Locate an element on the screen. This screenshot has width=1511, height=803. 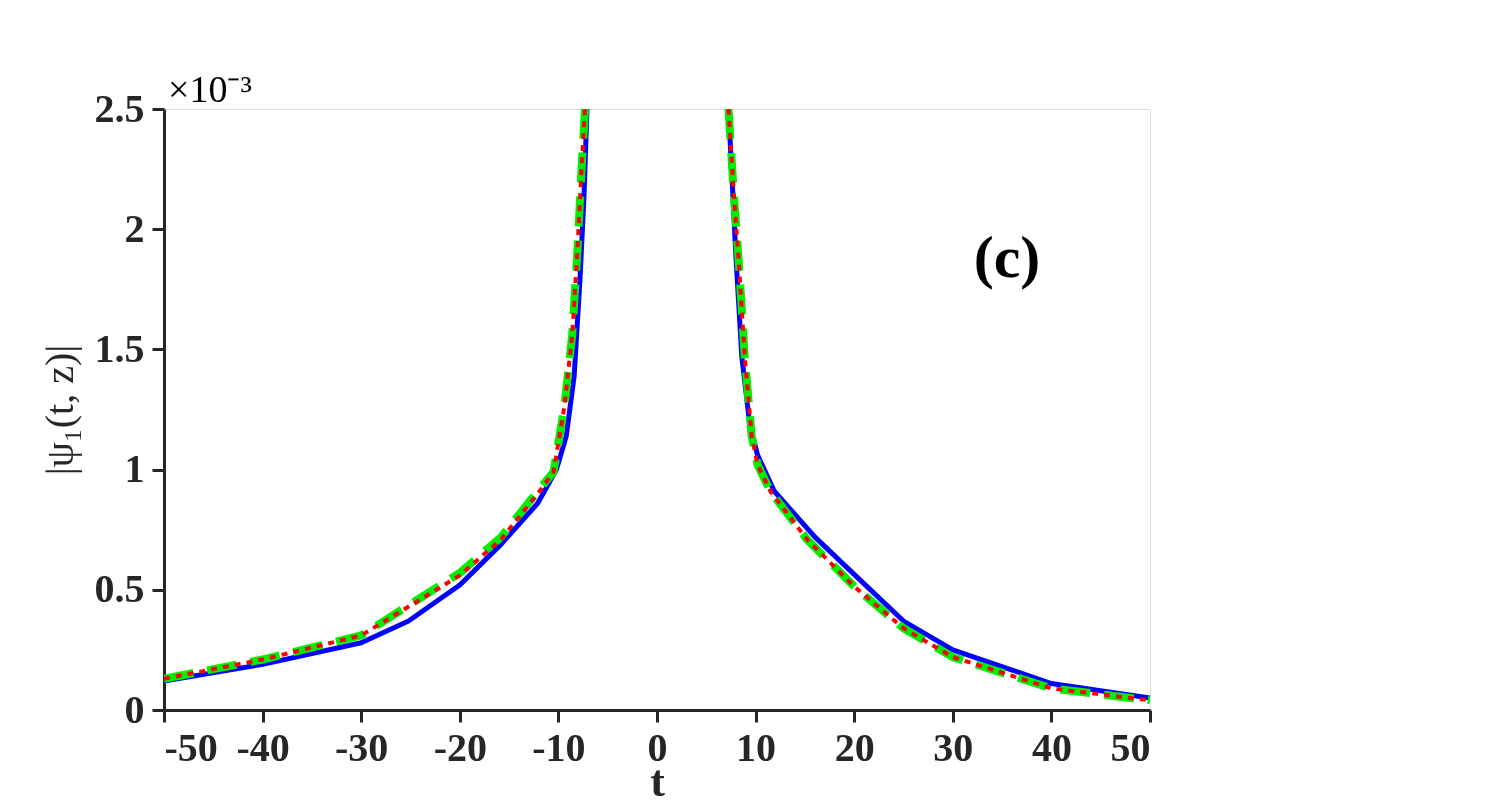
x-tick-label: -40 is located at coordinates (263, 747).